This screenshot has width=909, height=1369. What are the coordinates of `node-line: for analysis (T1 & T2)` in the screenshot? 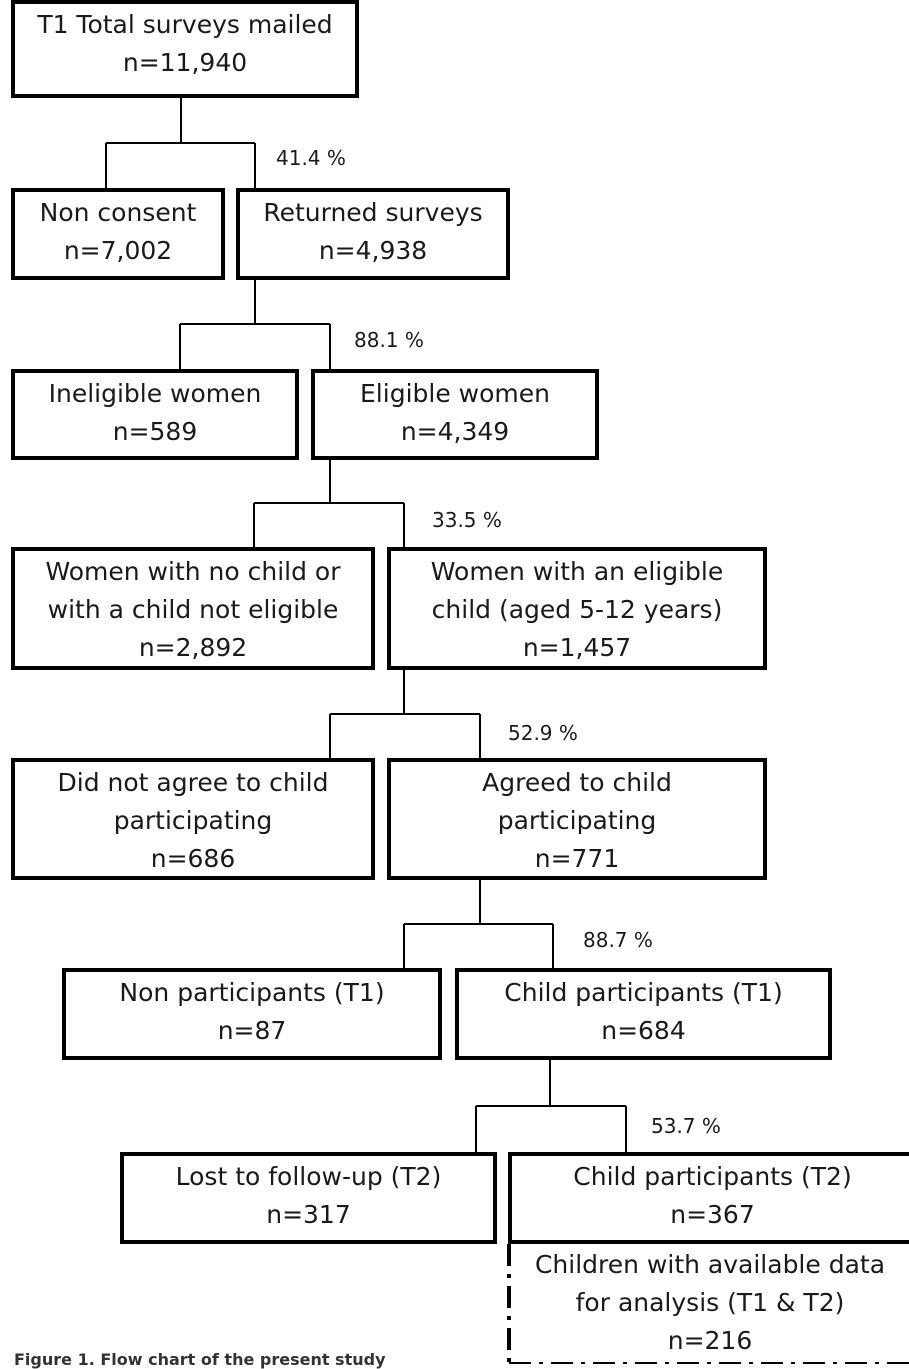 It's located at (710, 1302).